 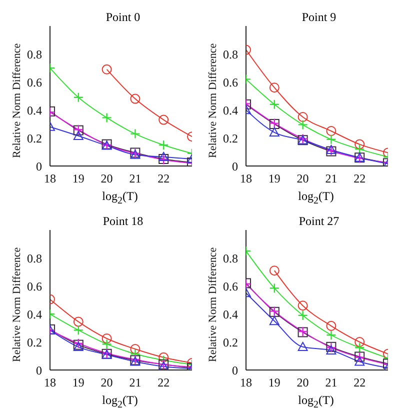 I want to click on chart-title: Point 9, so click(x=319, y=17).